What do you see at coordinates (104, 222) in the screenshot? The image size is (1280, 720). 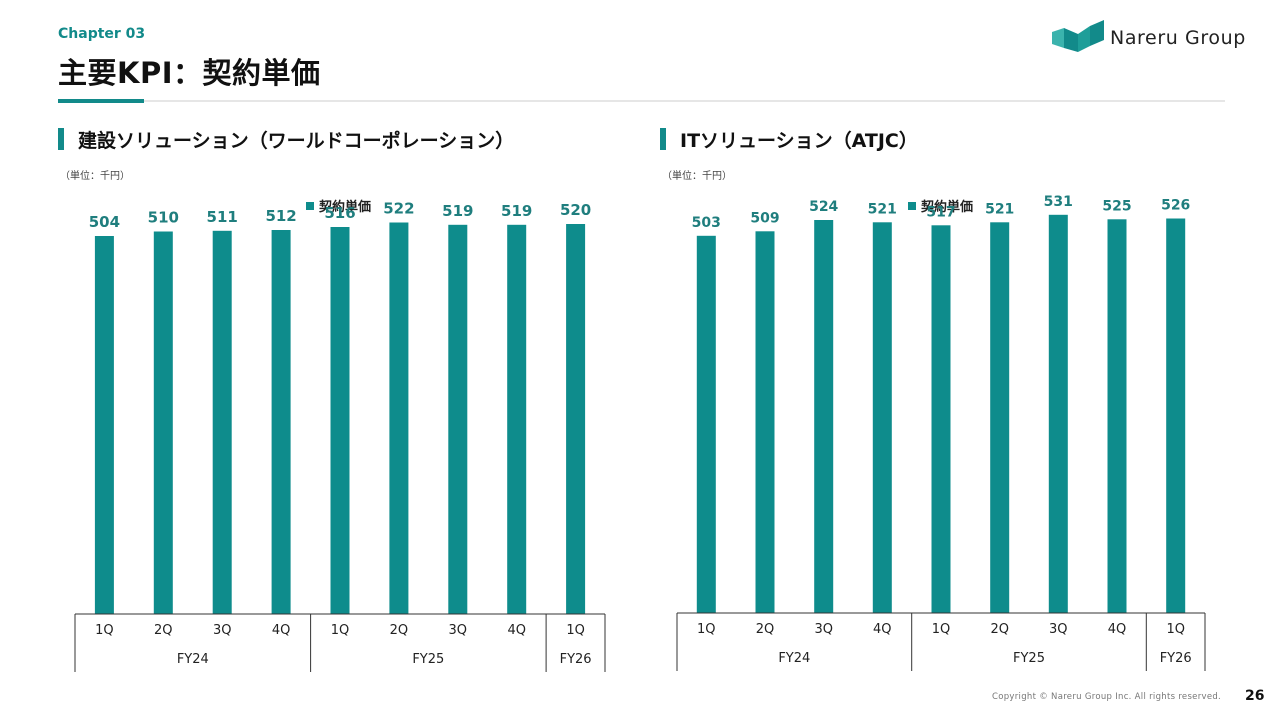 I see `data-label: 504` at bounding box center [104, 222].